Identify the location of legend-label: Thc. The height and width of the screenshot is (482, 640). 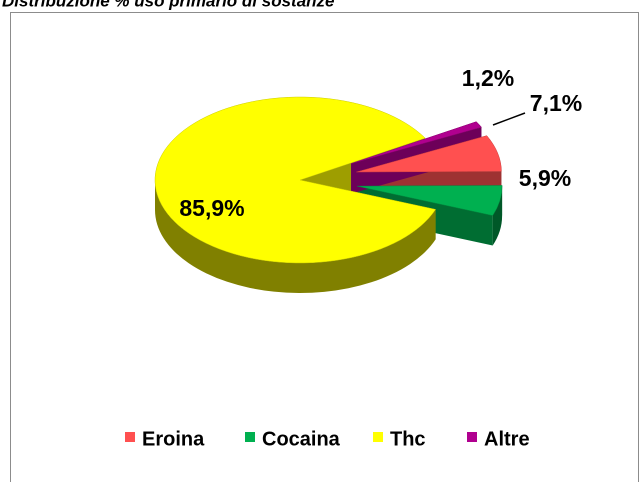
(408, 439).